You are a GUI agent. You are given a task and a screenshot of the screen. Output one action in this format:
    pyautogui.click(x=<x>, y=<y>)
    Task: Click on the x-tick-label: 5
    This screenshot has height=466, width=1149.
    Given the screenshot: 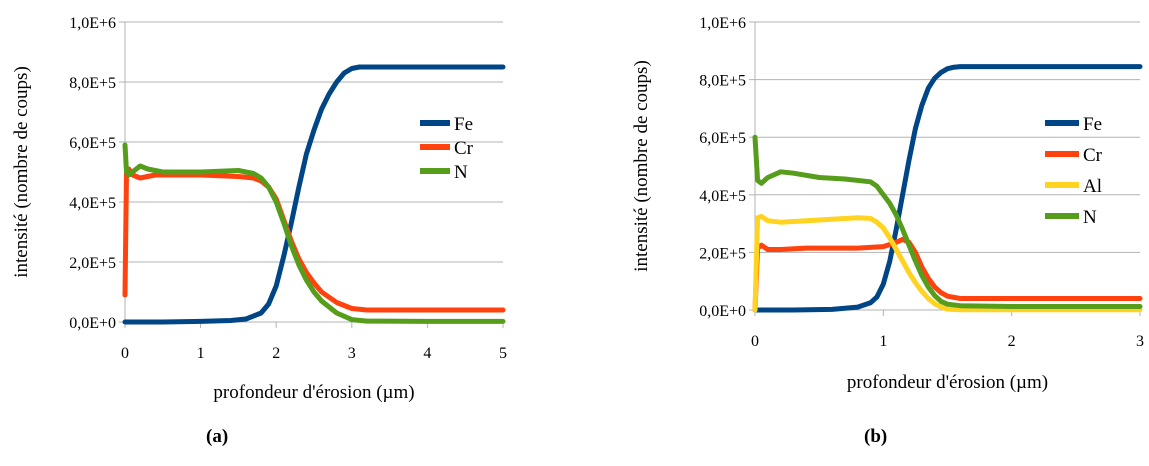 What is the action you would take?
    pyautogui.click(x=503, y=353)
    